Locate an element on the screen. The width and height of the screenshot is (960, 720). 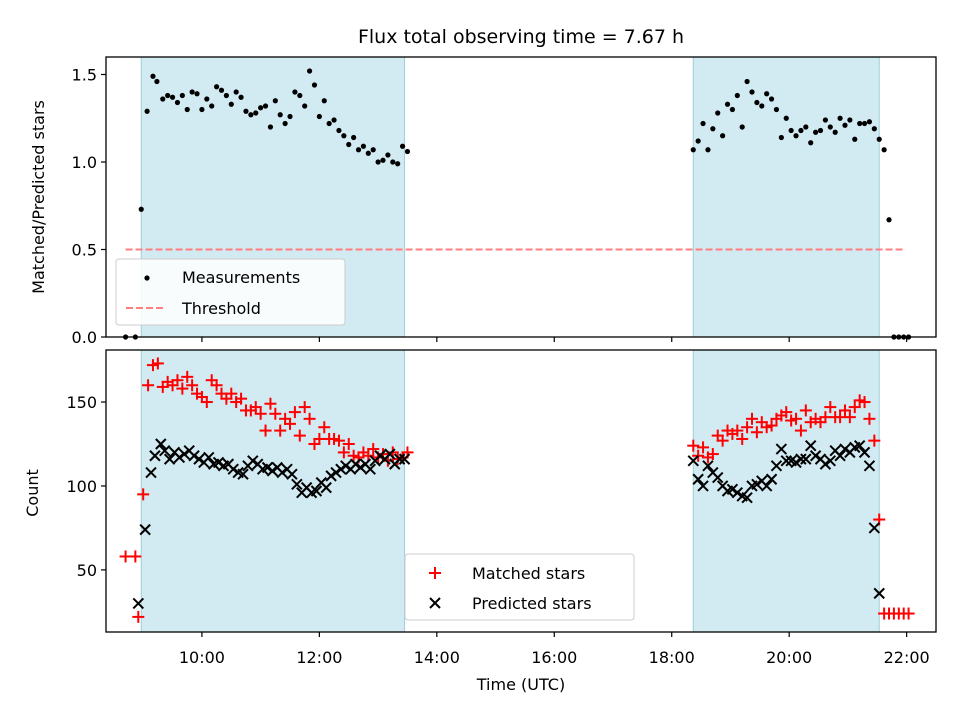
x-tick-label: 18:00 is located at coordinates (672, 657).